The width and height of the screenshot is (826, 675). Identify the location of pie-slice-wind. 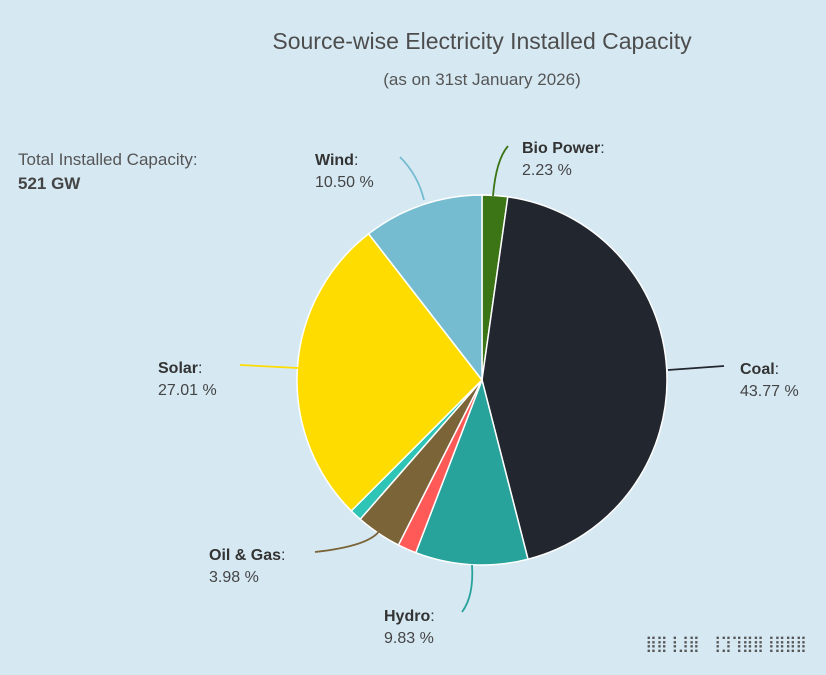
(425, 288).